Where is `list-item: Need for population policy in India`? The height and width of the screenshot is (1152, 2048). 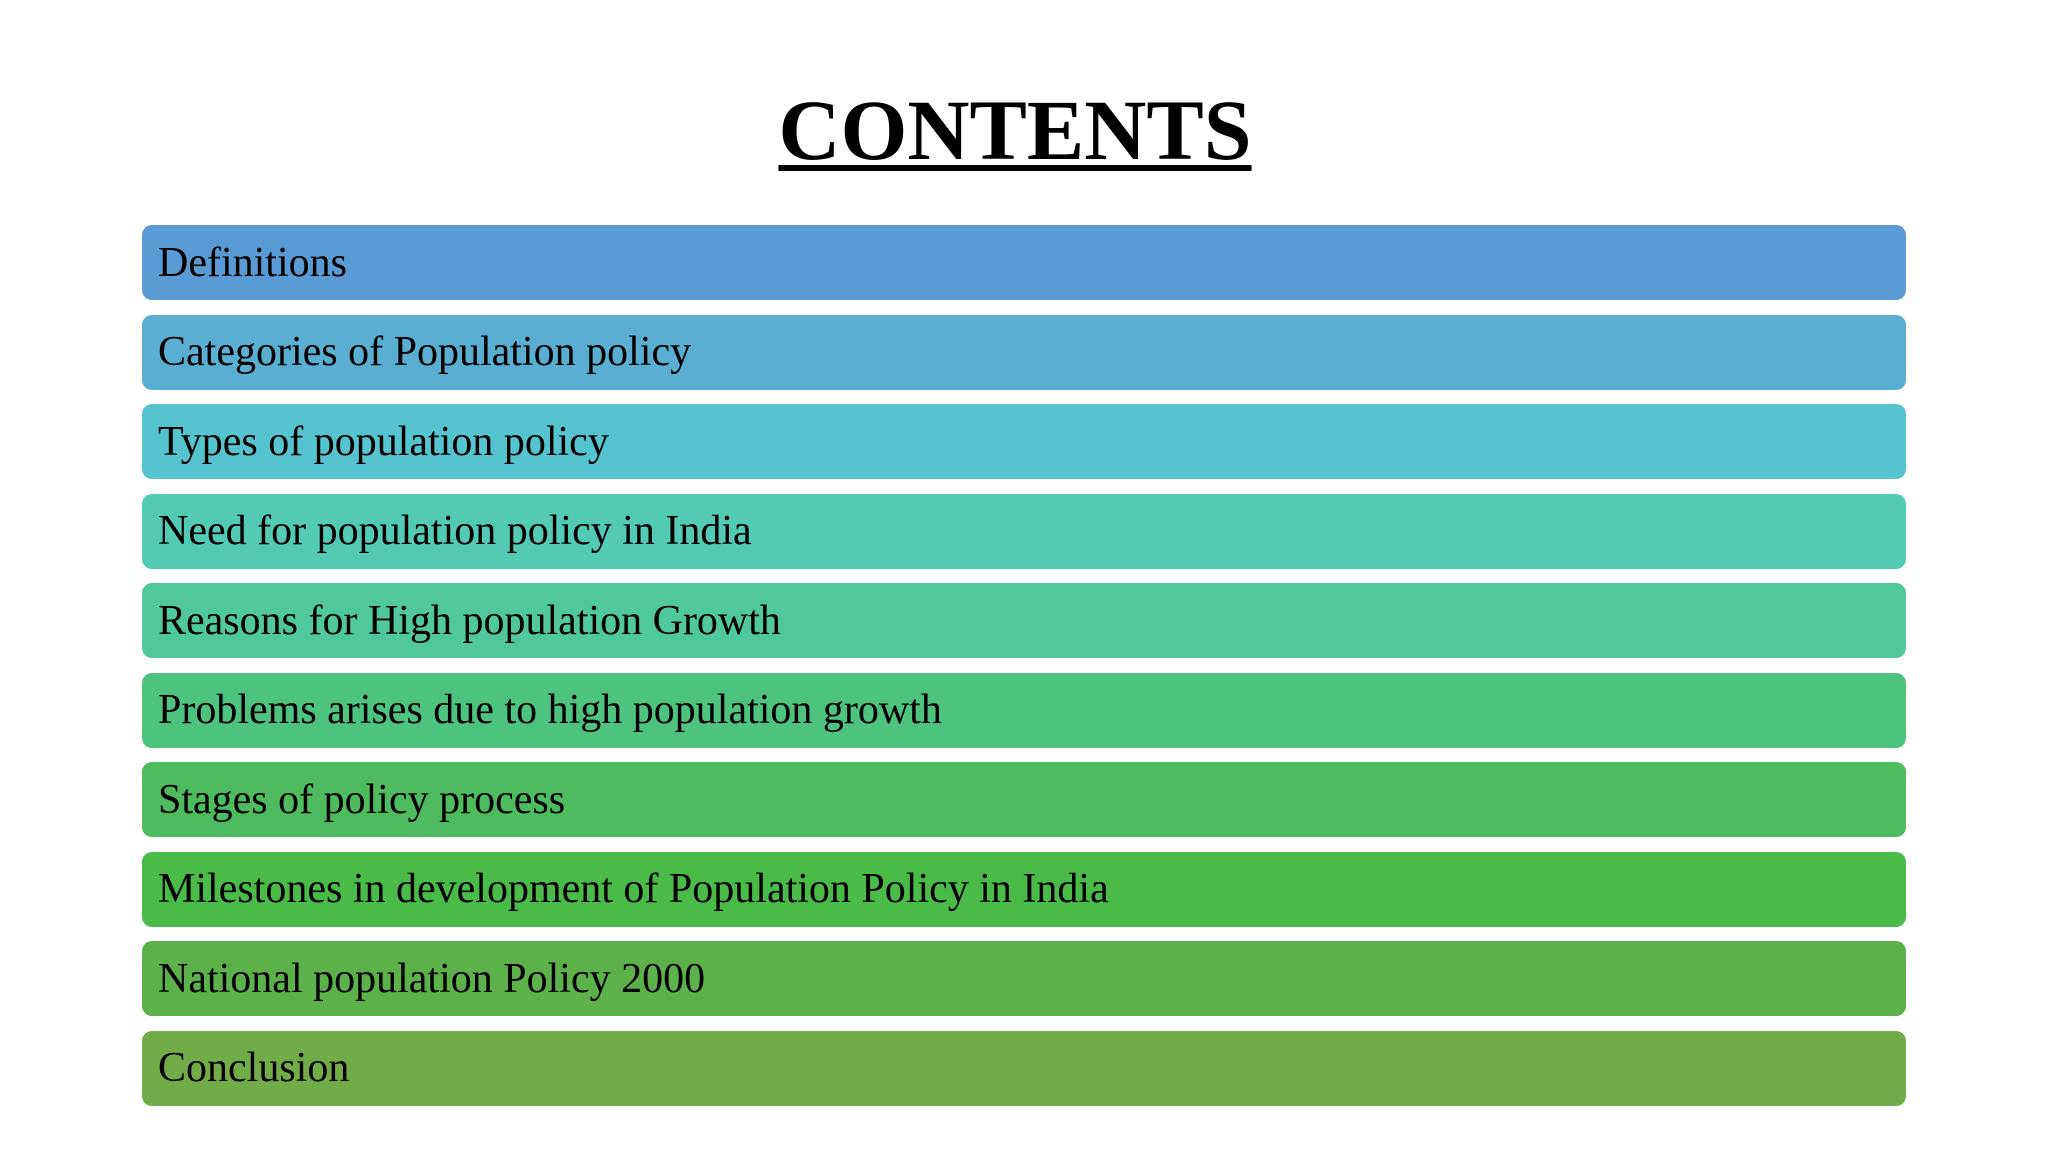 list-item: Need for population policy in India is located at coordinates (1024, 531).